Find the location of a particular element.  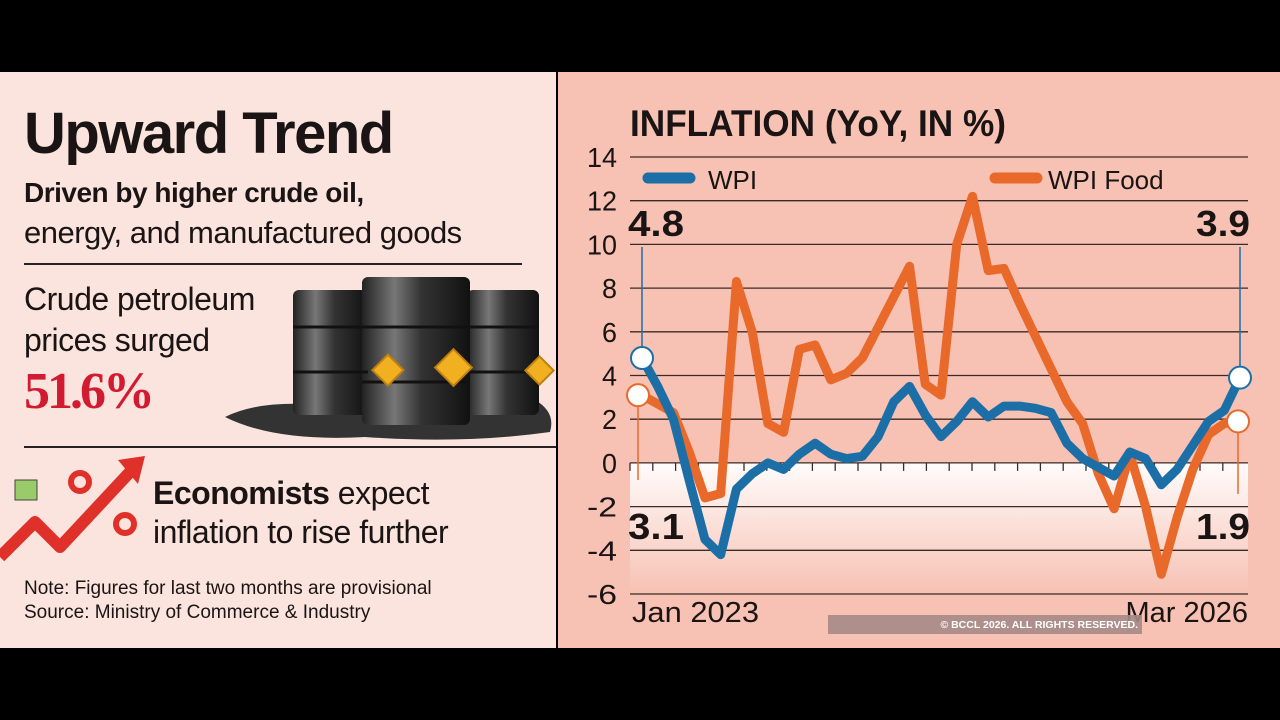

legend-label: WPI is located at coordinates (732, 180).